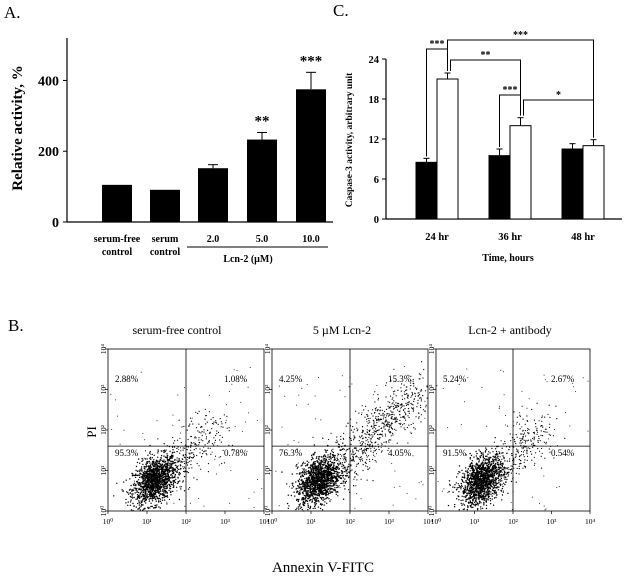 The width and height of the screenshot is (633, 581). Describe the element at coordinates (127, 379) in the screenshot. I see `flow-quadrant-upper-left: 2.88%` at that location.